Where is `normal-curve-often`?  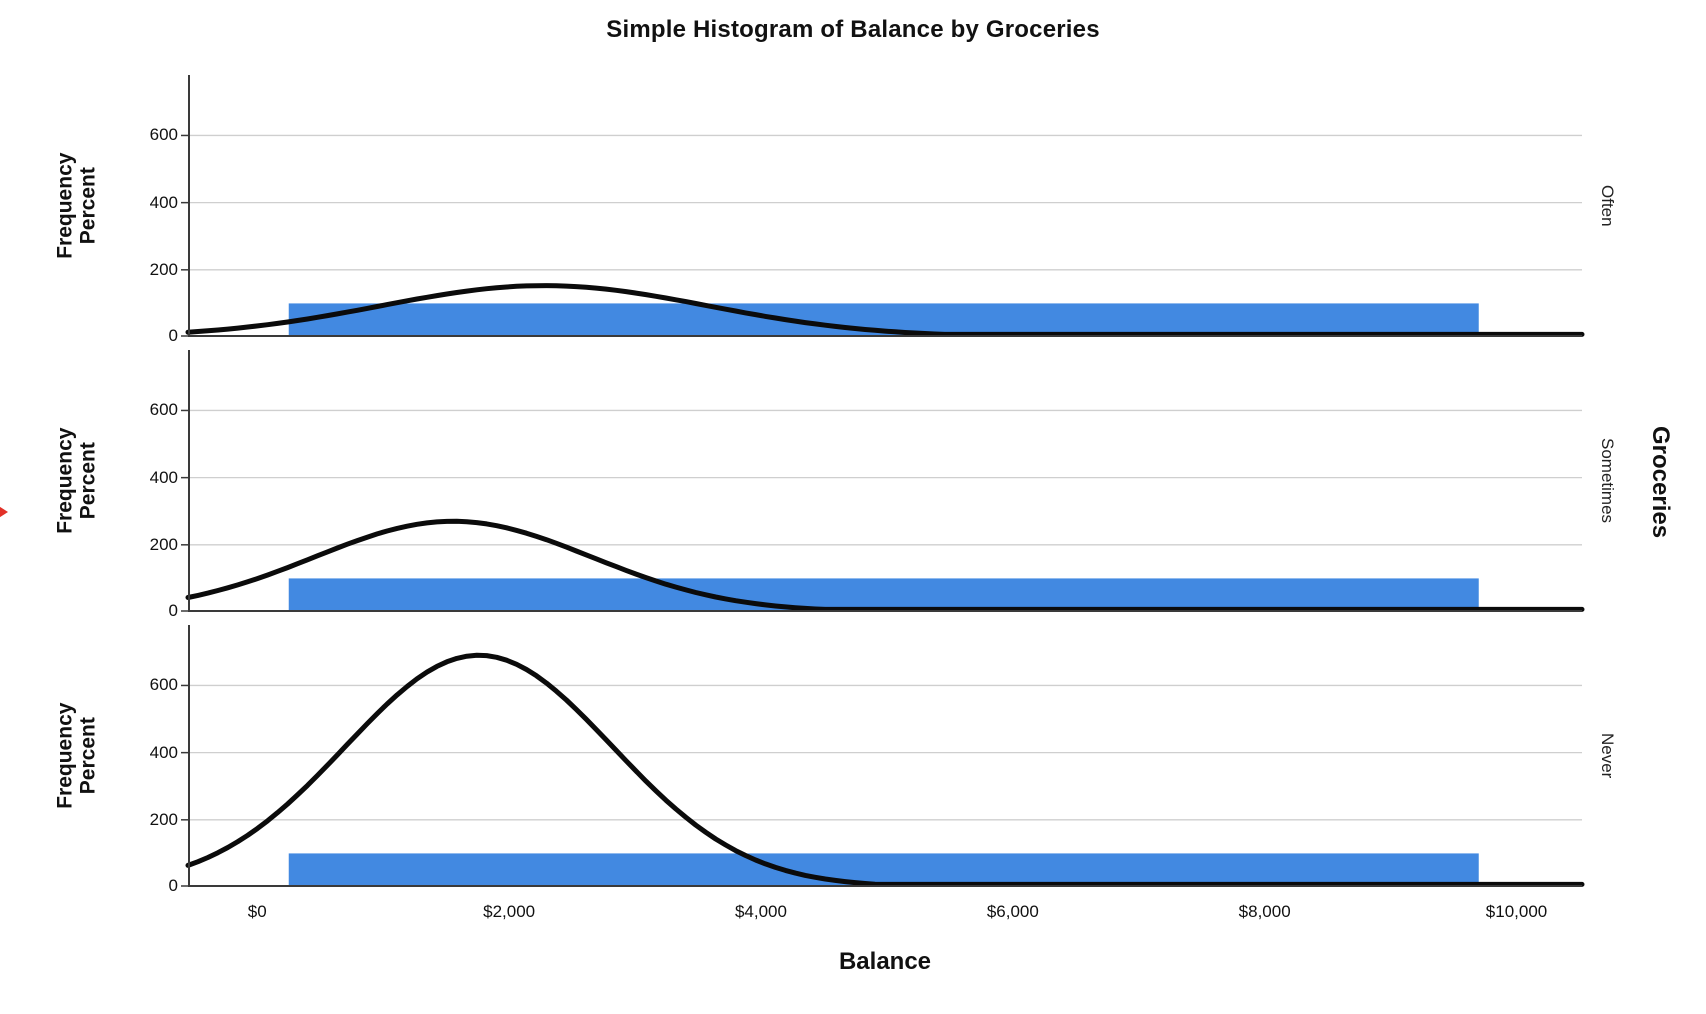 normal-curve-often is located at coordinates (885, 310).